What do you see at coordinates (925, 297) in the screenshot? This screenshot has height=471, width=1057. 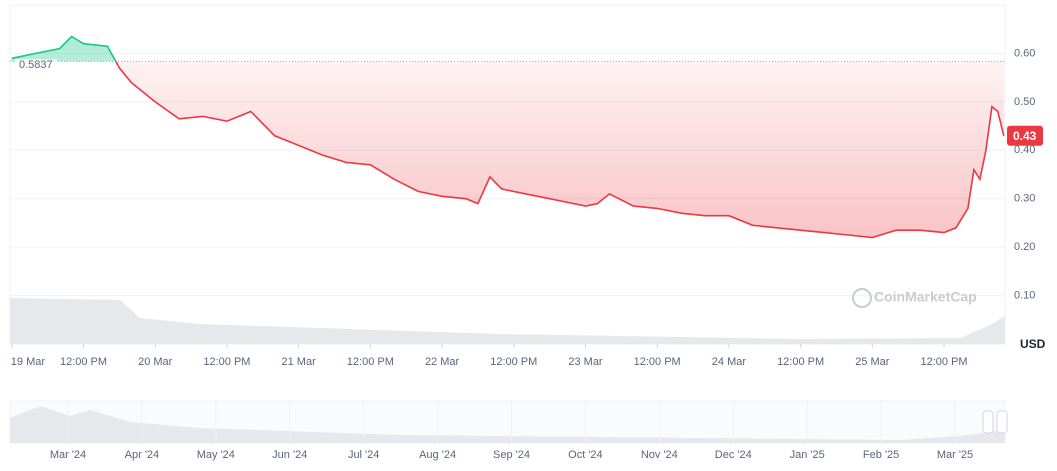 I see `watermark: CoinMarketCap` at bounding box center [925, 297].